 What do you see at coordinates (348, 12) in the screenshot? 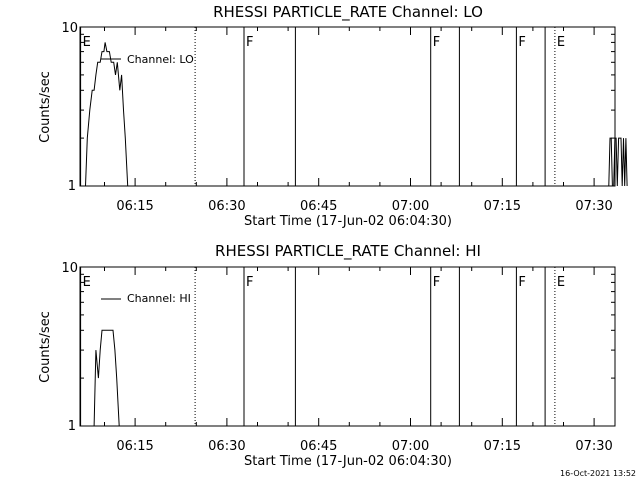
I see `chart-title: RHESSI PARTICLE_RATE Channel: LO` at bounding box center [348, 12].